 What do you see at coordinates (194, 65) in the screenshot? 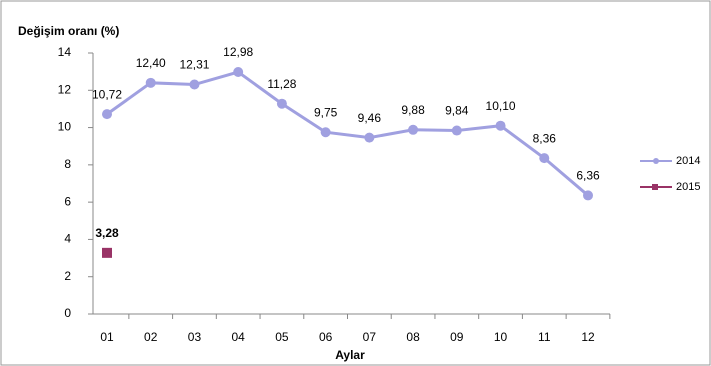
I see `data-label: 12,31` at bounding box center [194, 65].